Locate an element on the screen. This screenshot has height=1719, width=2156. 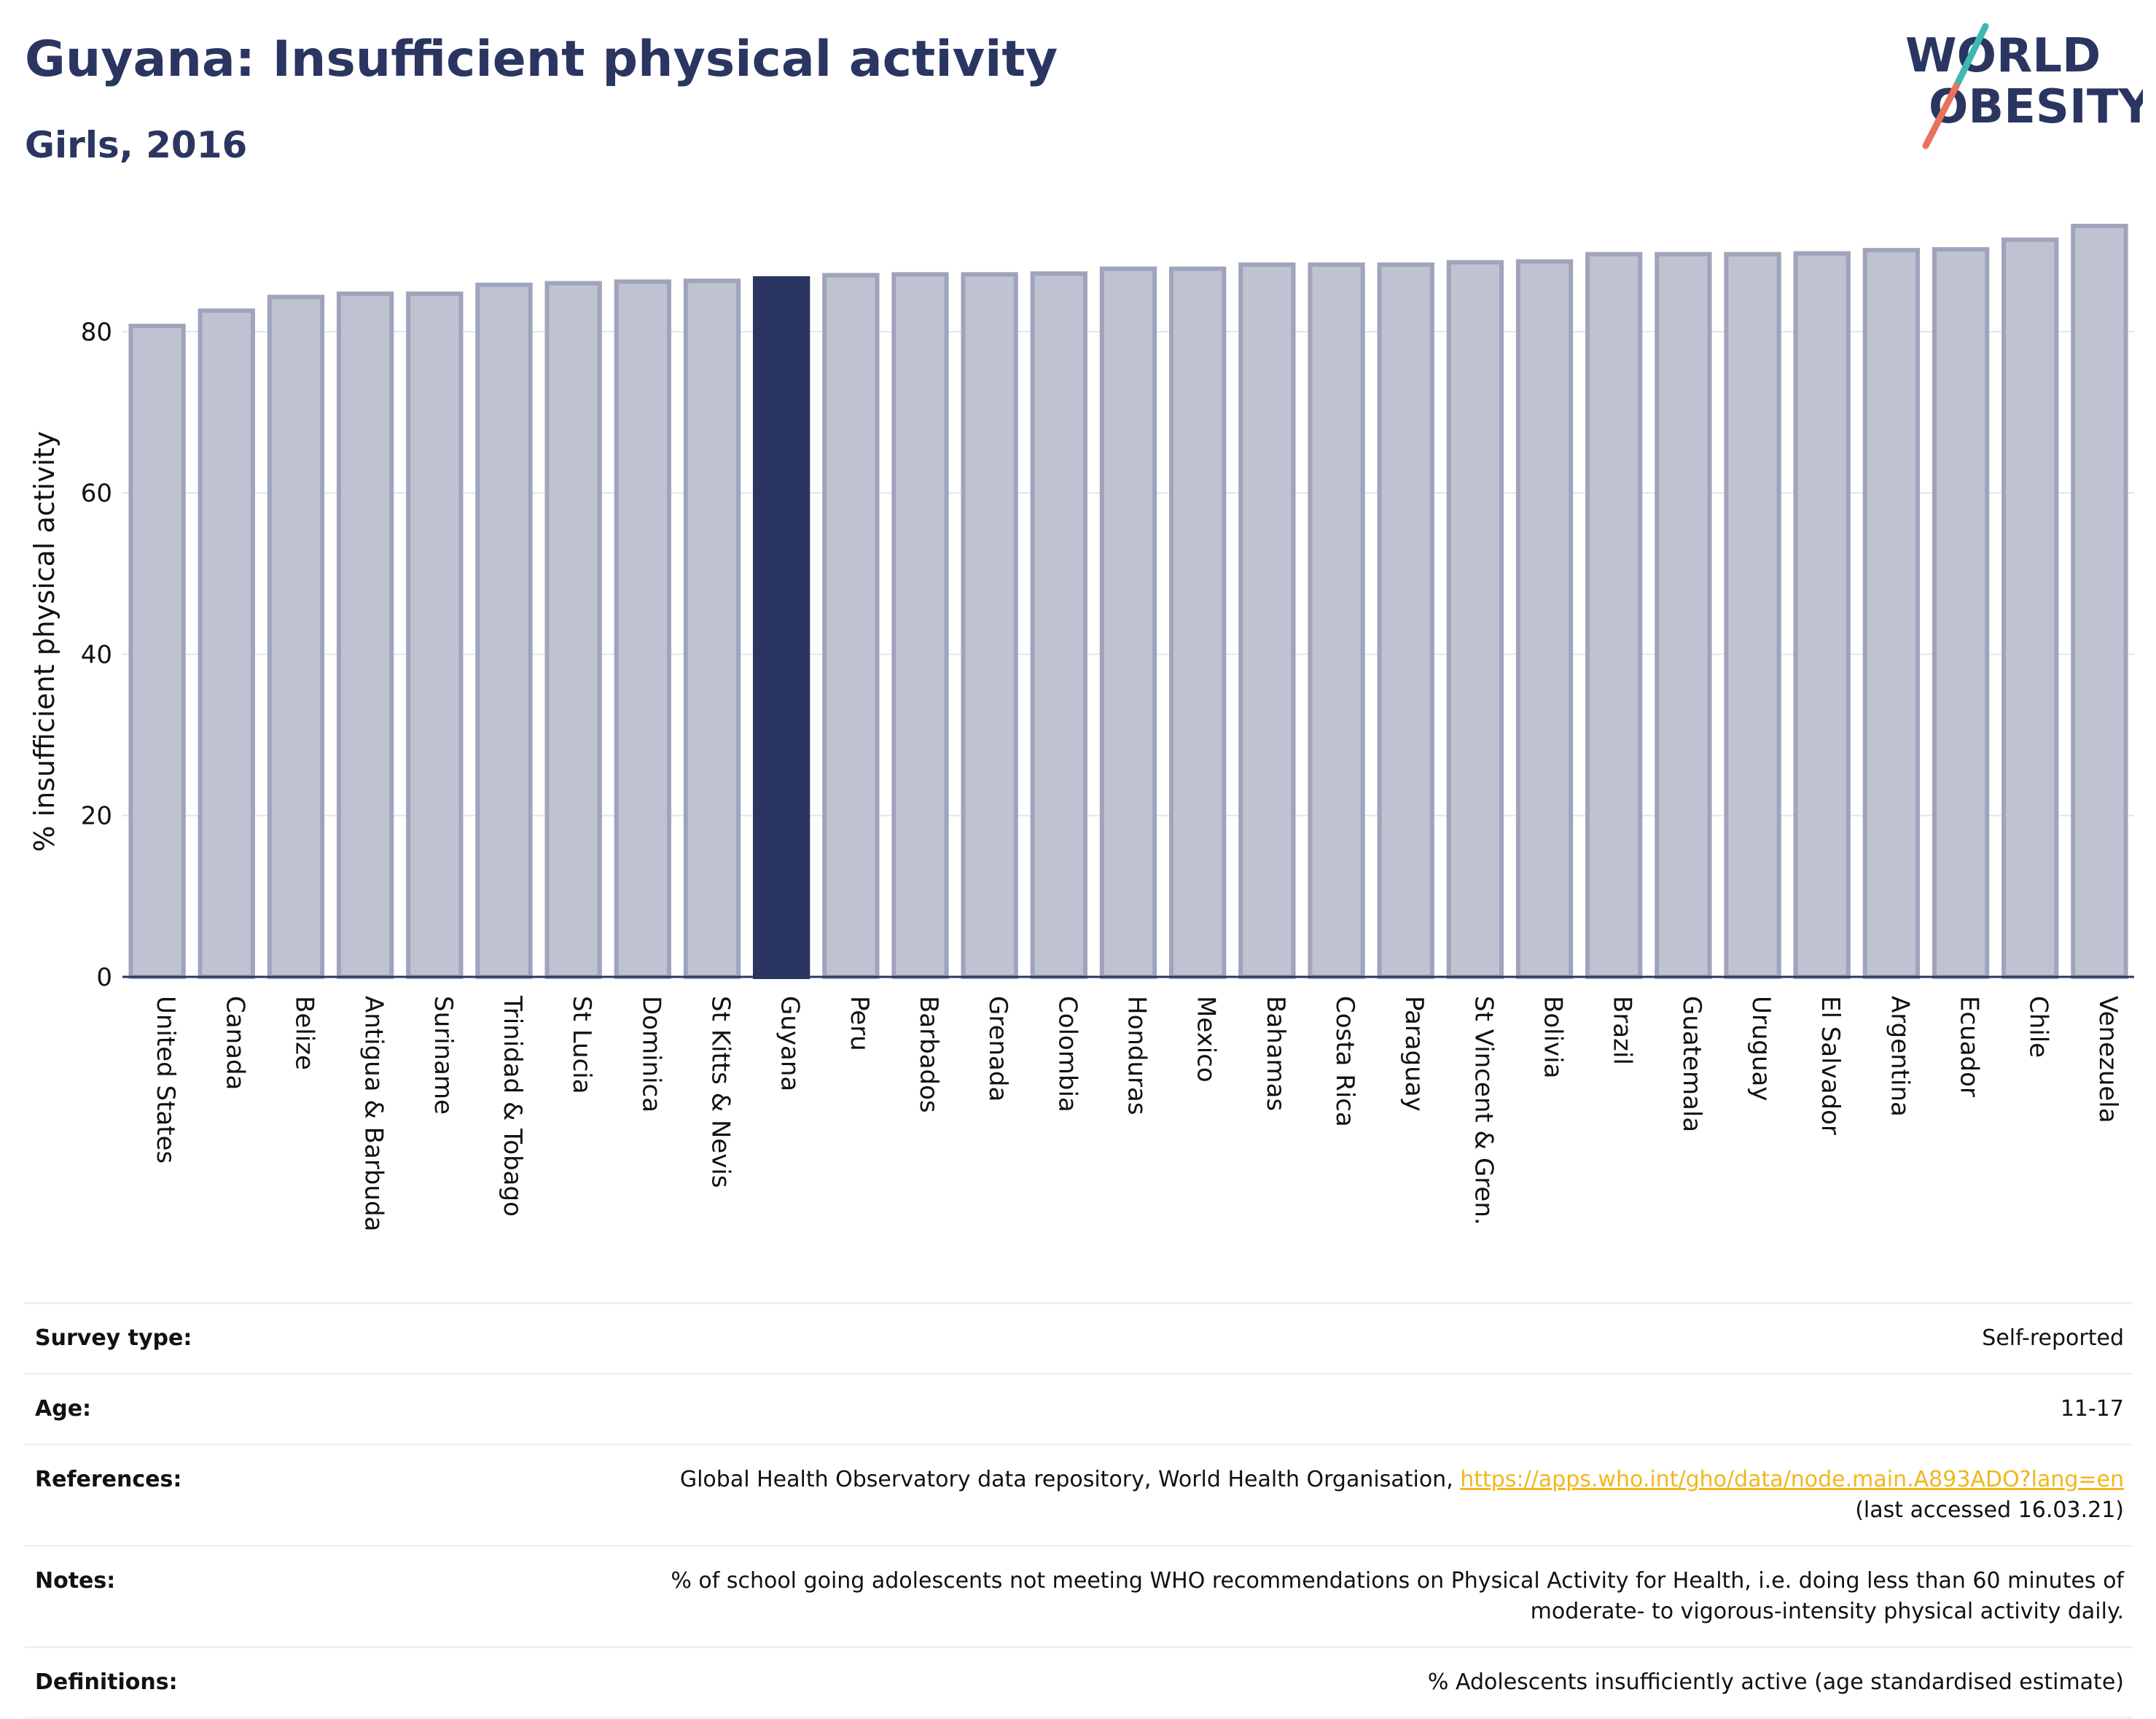
y-tick-label: 40 is located at coordinates (97, 655).